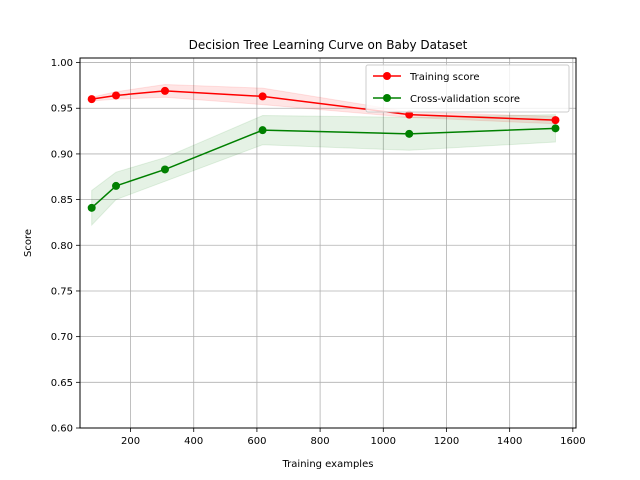 This screenshot has width=640, height=480. What do you see at coordinates (444, 77) in the screenshot?
I see `legend-entry: Training score` at bounding box center [444, 77].